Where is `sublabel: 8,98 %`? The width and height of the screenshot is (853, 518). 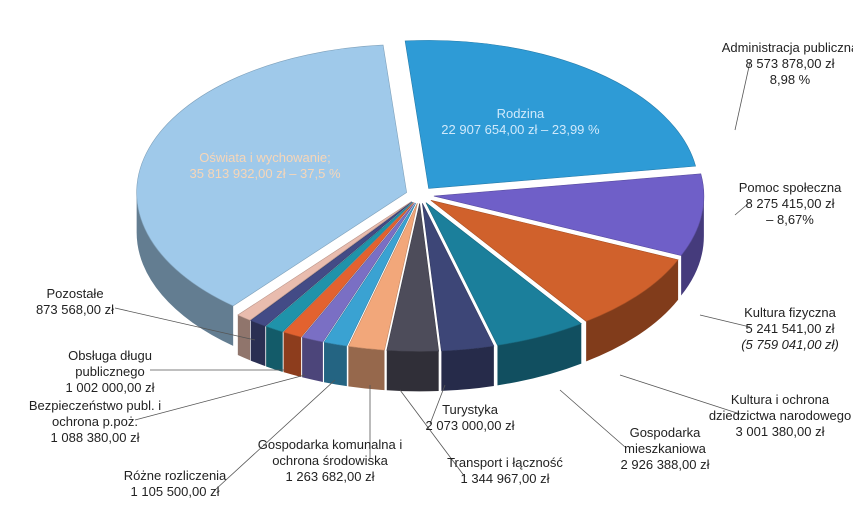
sublabel: 8,98 % is located at coordinates (790, 79).